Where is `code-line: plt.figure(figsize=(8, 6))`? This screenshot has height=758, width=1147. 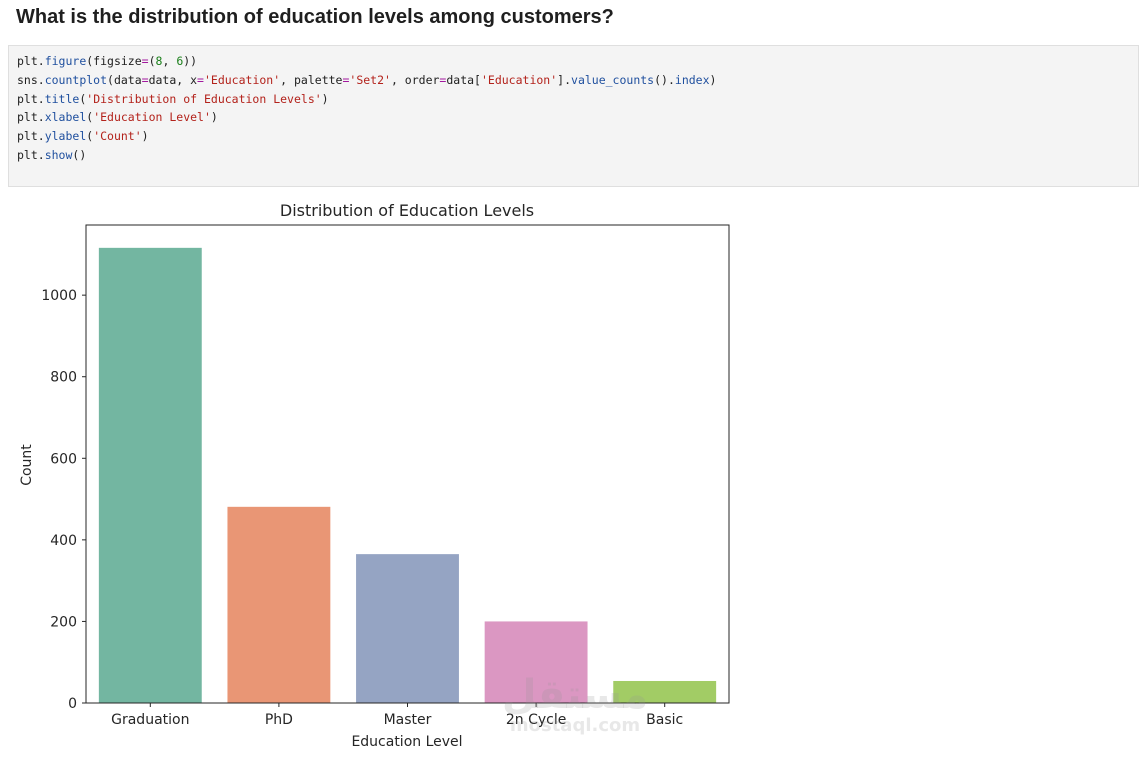 code-line: plt.figure(figsize=(8, 6)) is located at coordinates (107, 61).